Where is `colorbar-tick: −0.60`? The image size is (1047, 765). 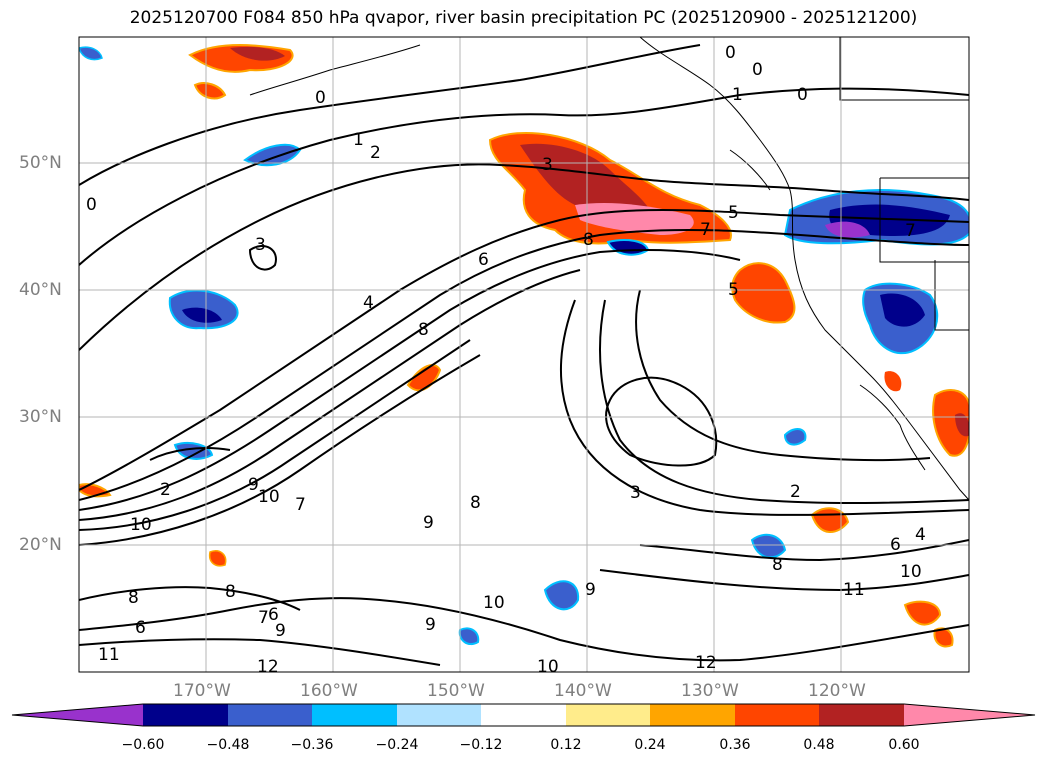 colorbar-tick: −0.60 is located at coordinates (143, 745).